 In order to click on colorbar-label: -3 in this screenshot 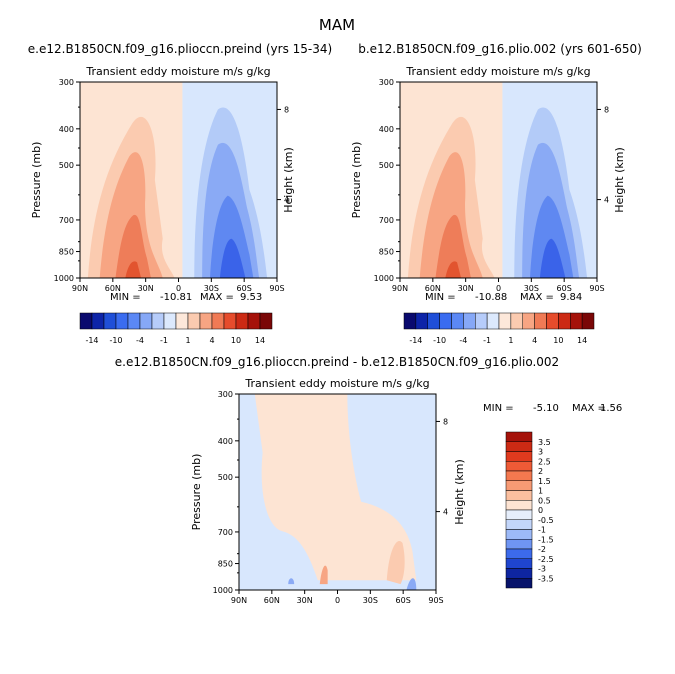, I will do `click(542, 569)`.